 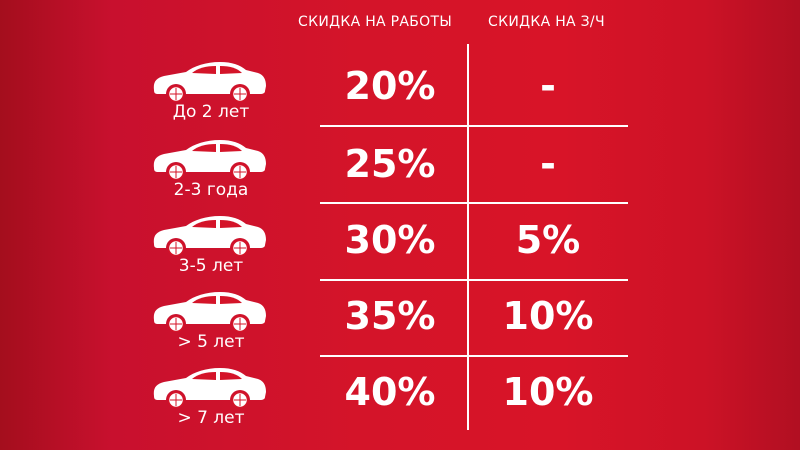 I want to click on parts-discount-value: 5%, so click(x=548, y=240).